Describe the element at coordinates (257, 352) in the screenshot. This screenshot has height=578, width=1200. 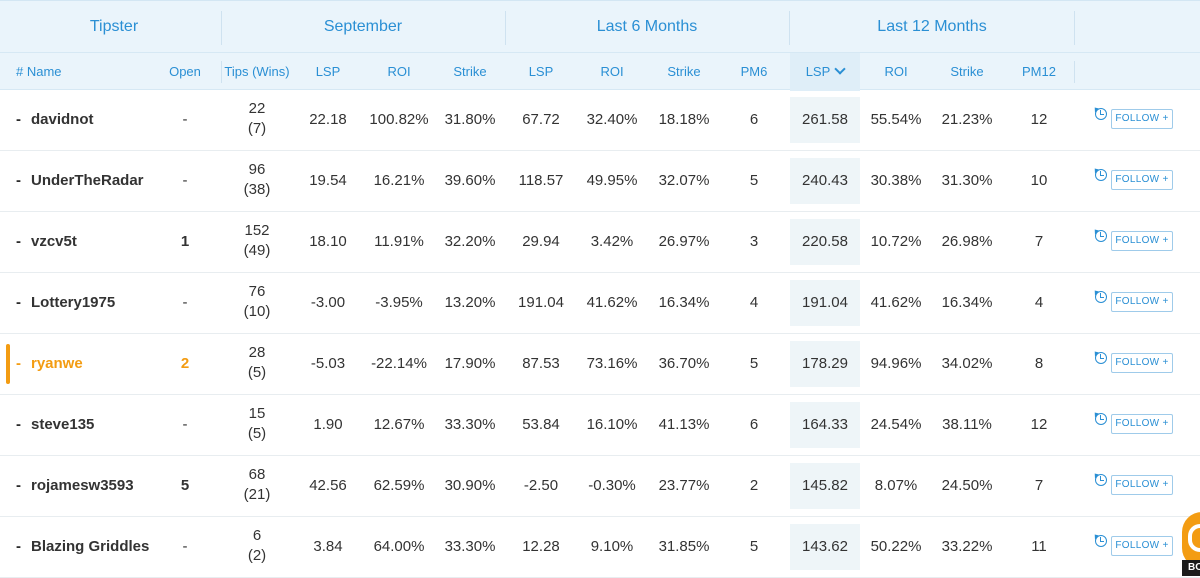
I see `tips-count: 28` at that location.